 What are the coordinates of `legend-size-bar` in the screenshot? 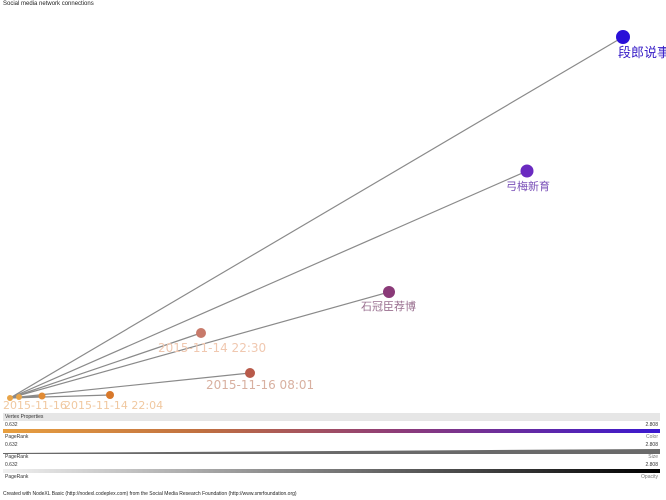 It's located at (331, 451).